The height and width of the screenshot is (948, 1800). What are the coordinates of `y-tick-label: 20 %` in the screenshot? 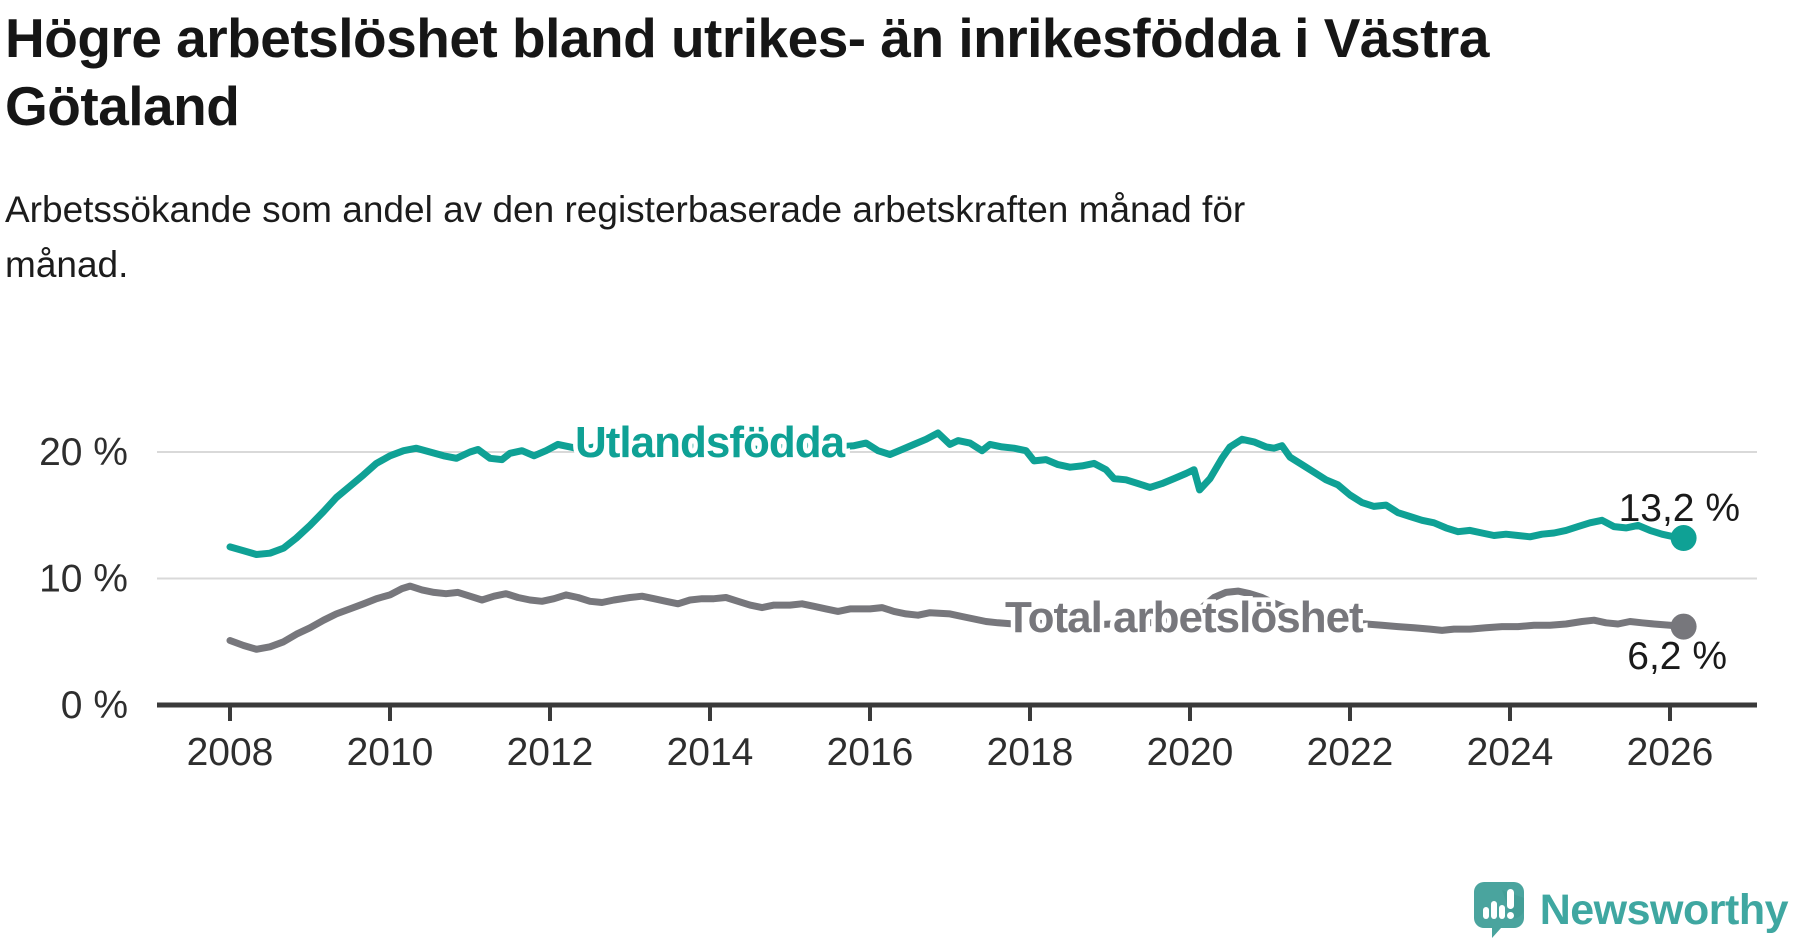 It's located at (83, 452).